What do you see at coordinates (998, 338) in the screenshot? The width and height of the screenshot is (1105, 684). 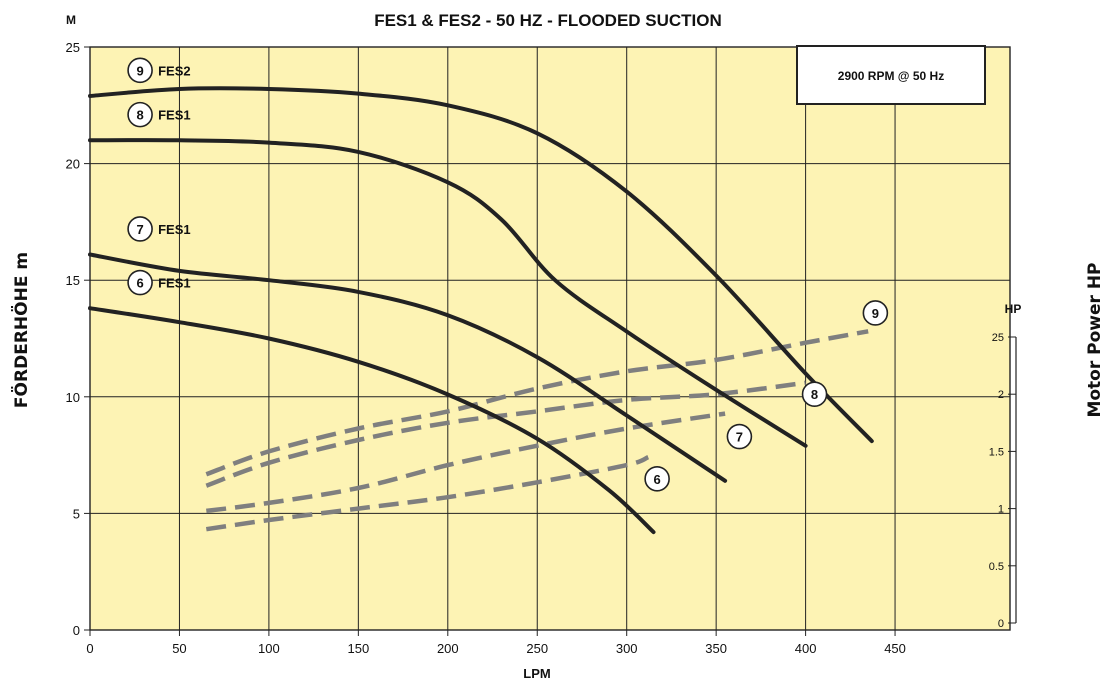 I see `y2-tick-label: 25` at bounding box center [998, 338].